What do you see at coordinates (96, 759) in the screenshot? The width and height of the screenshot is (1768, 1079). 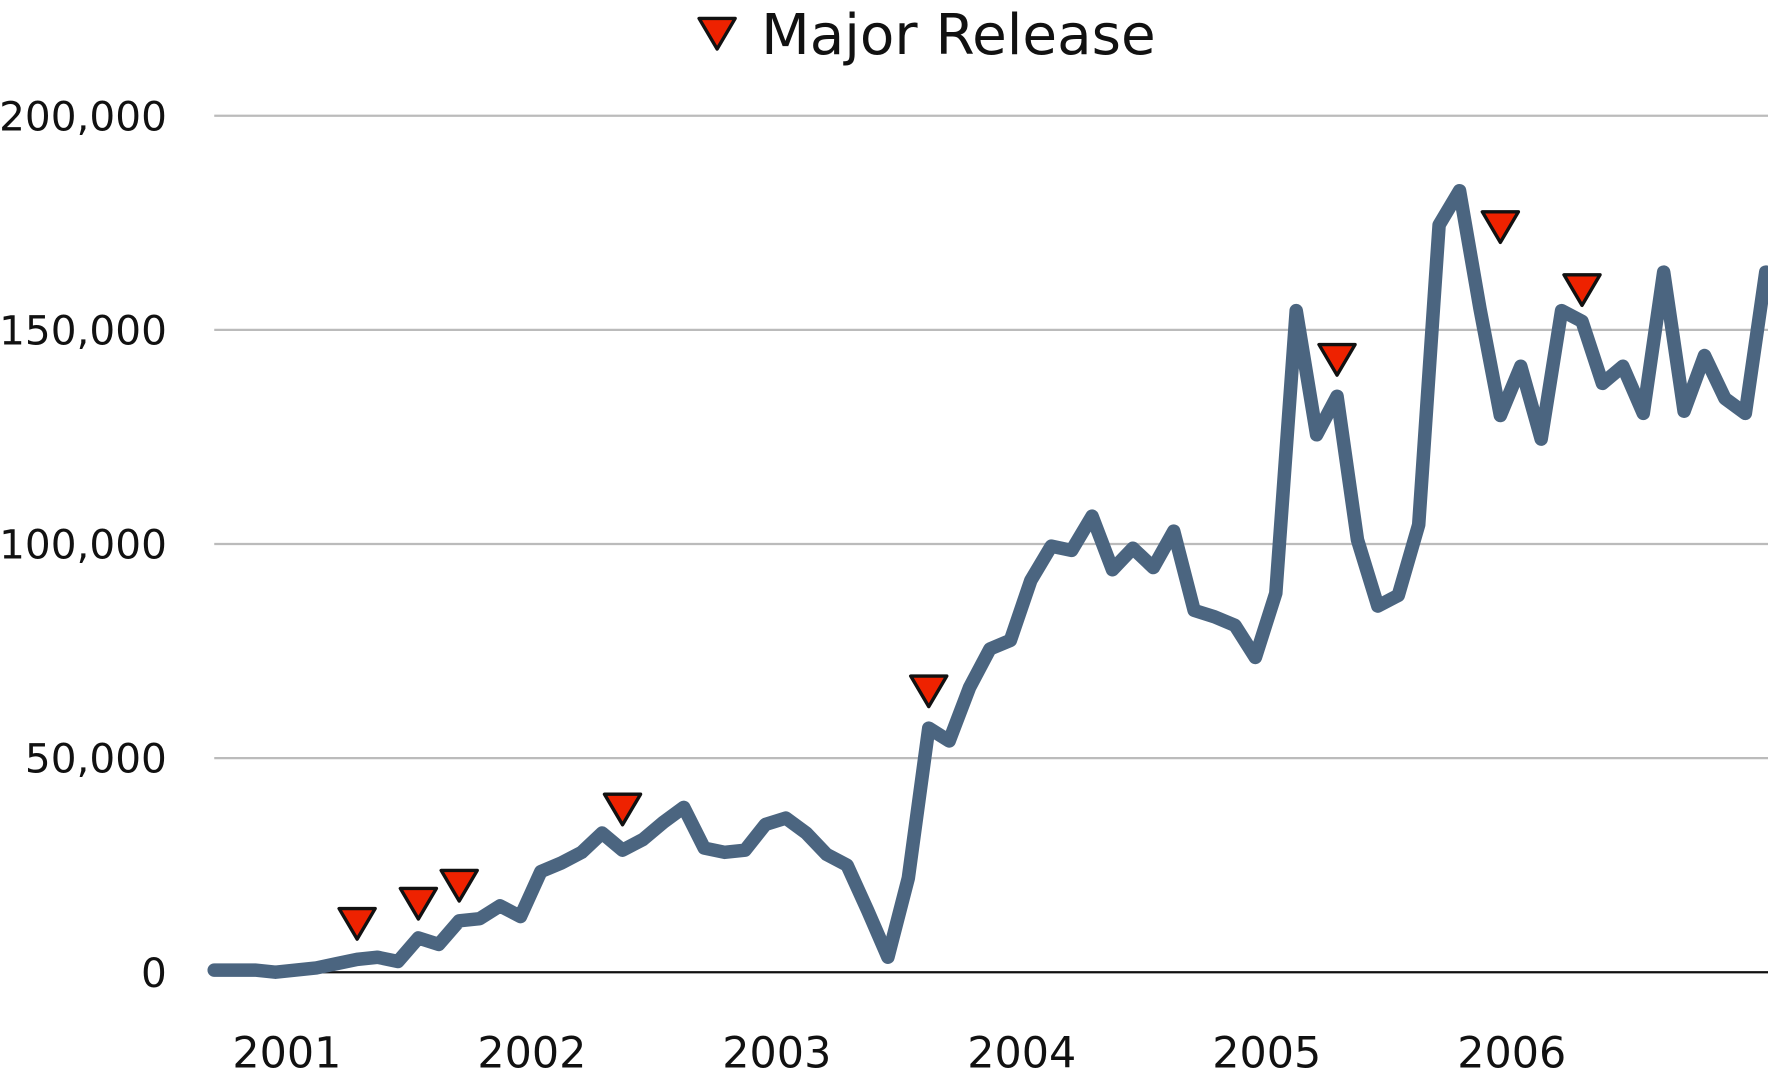 I see `y-tick-label: 50,000` at bounding box center [96, 759].